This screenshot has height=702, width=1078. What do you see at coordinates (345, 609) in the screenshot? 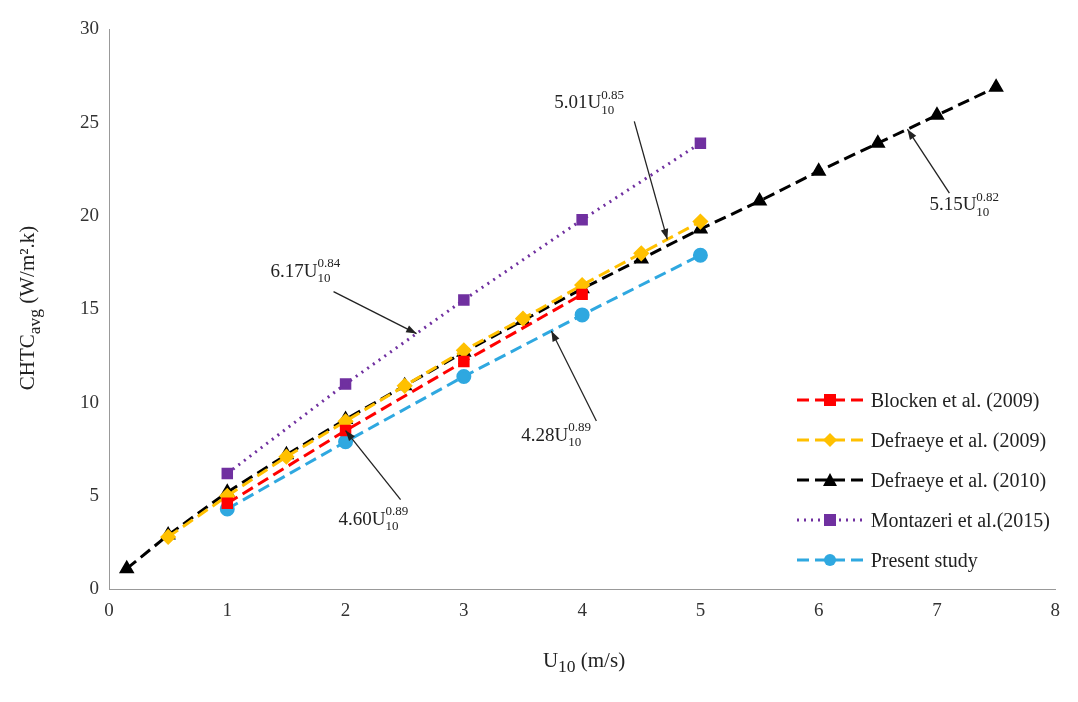
I see `x-tick-label: 2` at bounding box center [345, 609].